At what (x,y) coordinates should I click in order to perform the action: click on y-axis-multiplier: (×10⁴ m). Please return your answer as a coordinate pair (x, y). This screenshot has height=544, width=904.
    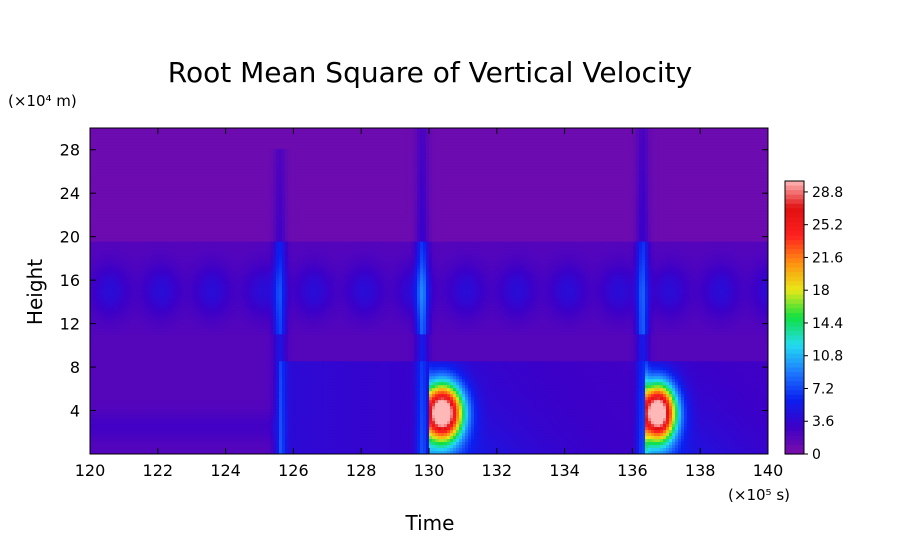
    Looking at the image, I should click on (42, 101).